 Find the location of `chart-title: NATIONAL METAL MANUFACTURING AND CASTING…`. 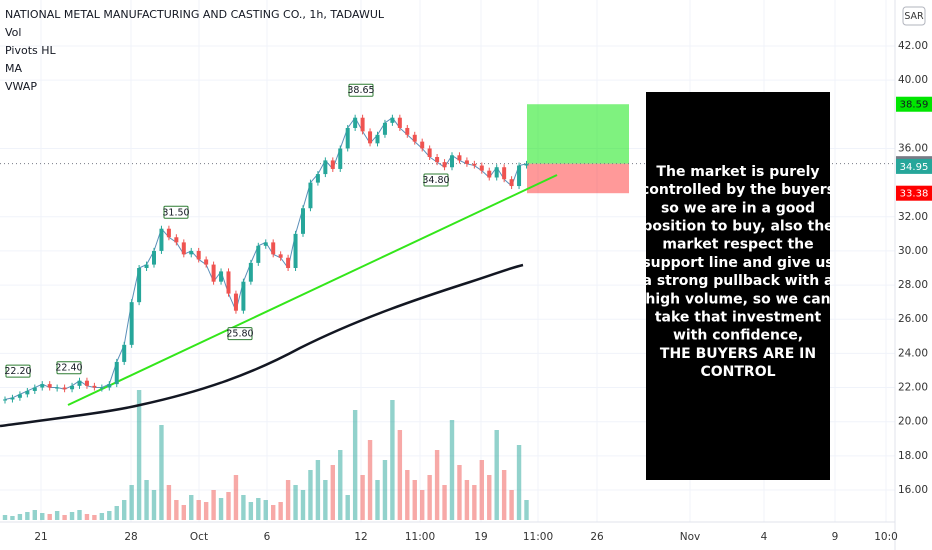

chart-title: NATIONAL METAL MANUFACTURING AND CASTING… is located at coordinates (195, 14).